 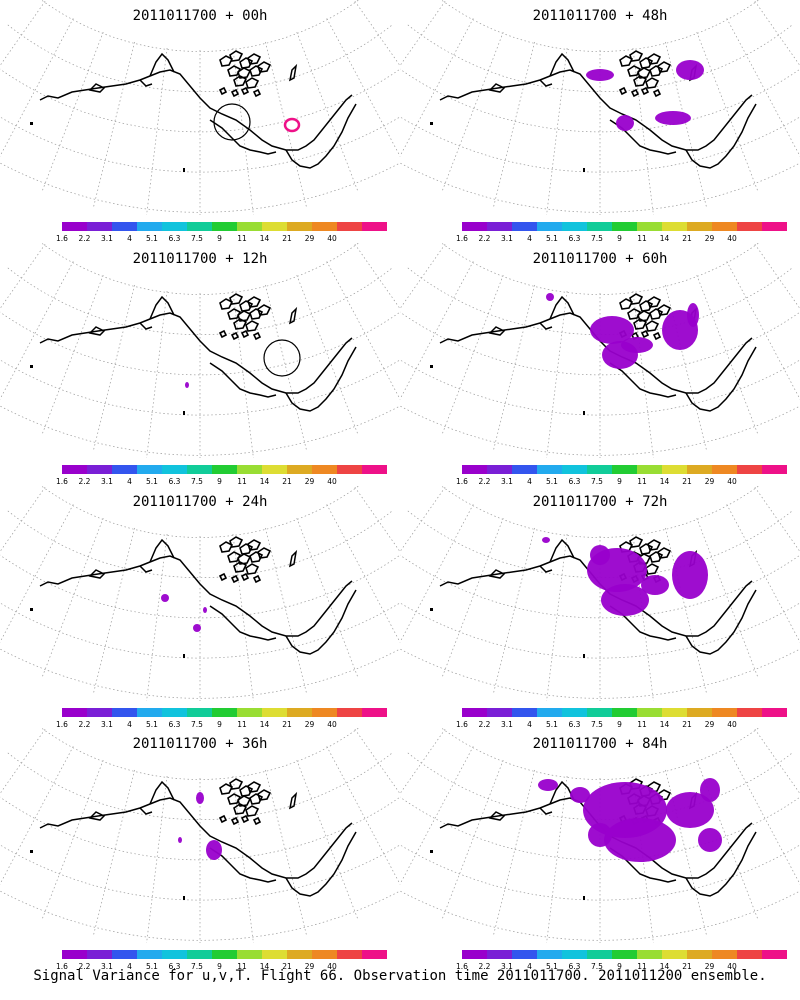 I want to click on panel-title: 2011011700 + 12h, so click(x=200, y=259).